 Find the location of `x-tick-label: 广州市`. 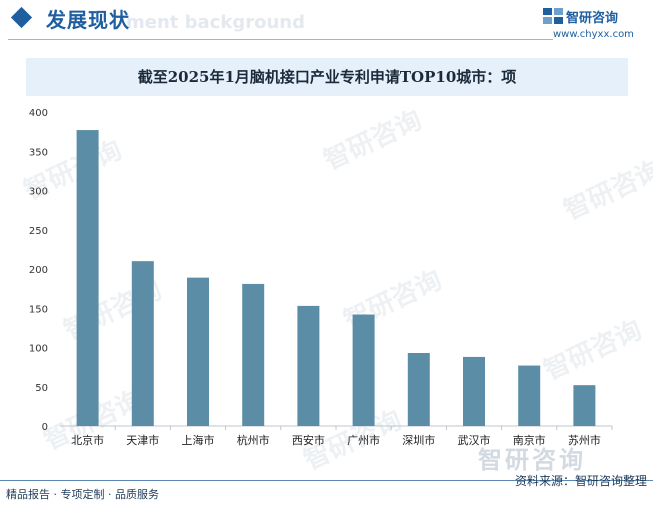

x-tick-label: 广州市 is located at coordinates (363, 440).